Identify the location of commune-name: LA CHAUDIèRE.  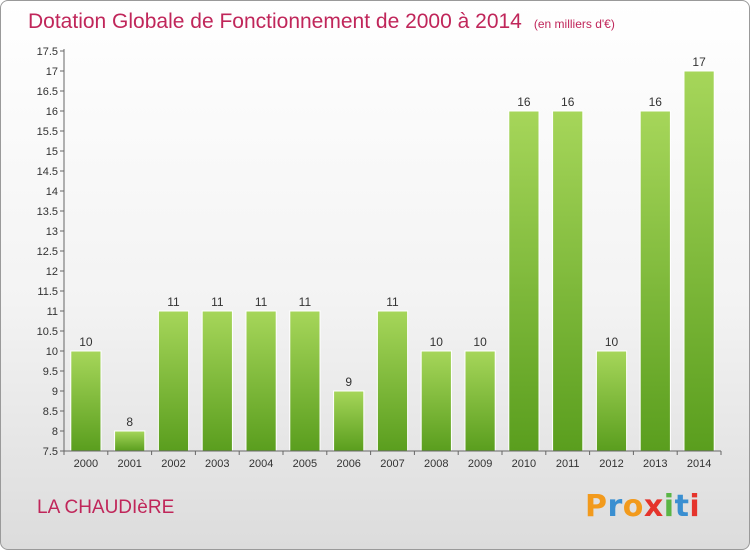
(106, 507).